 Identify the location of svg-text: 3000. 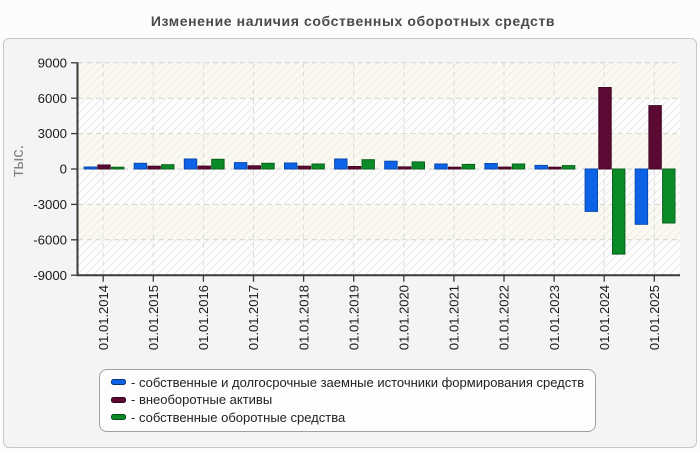
(52, 133).